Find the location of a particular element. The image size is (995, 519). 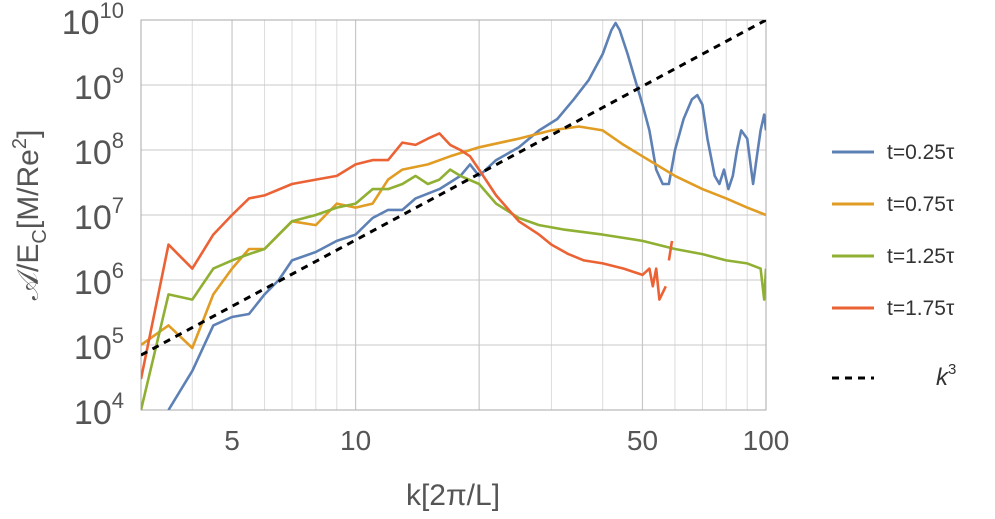

y-axis-label-sub: C is located at coordinates (40, 236).